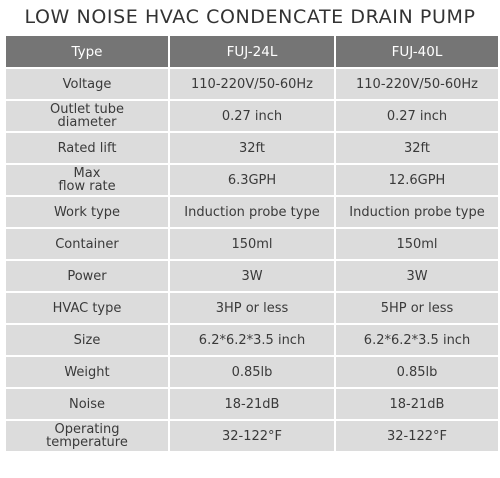 The image size is (500, 478). I want to click on row-label: Max flow rate, so click(87, 180).